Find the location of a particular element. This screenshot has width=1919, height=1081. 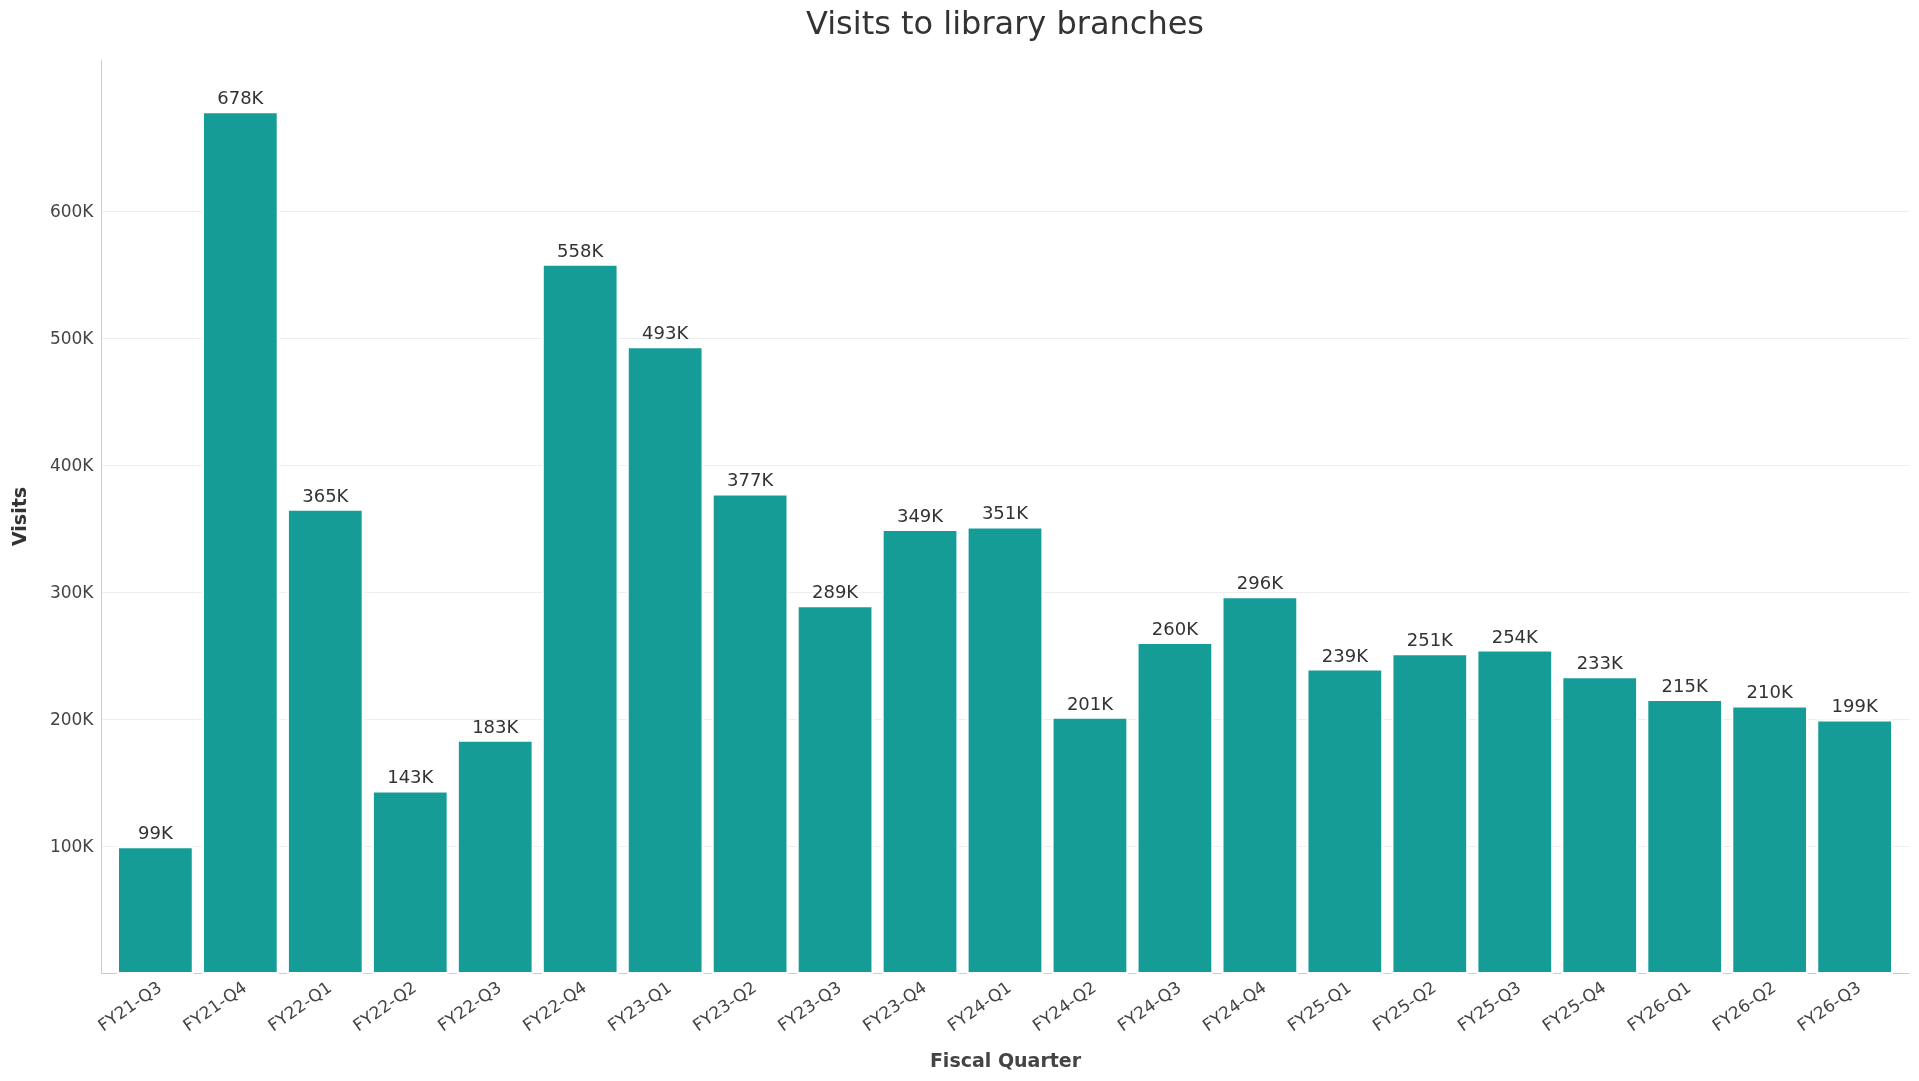

data-label: 183K is located at coordinates (496, 726).